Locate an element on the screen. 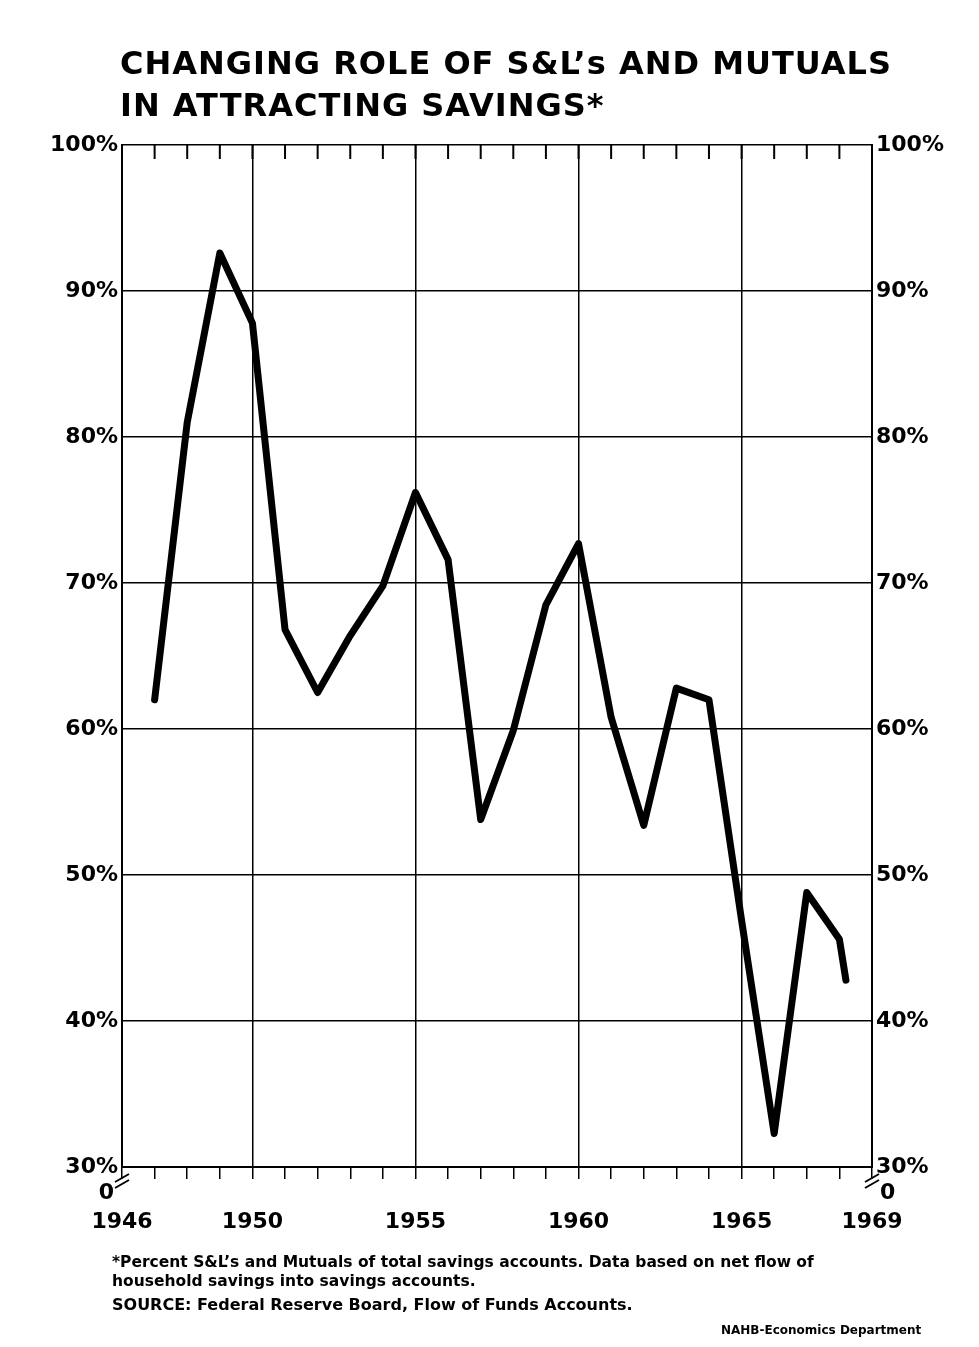 The width and height of the screenshot is (979, 1347). y2-tick-label: 100% is located at coordinates (910, 143).